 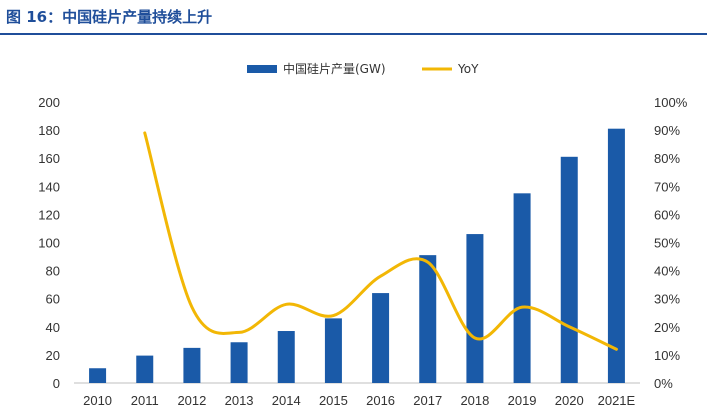 I want to click on y-right-tick-label: 90%, so click(x=667, y=130).